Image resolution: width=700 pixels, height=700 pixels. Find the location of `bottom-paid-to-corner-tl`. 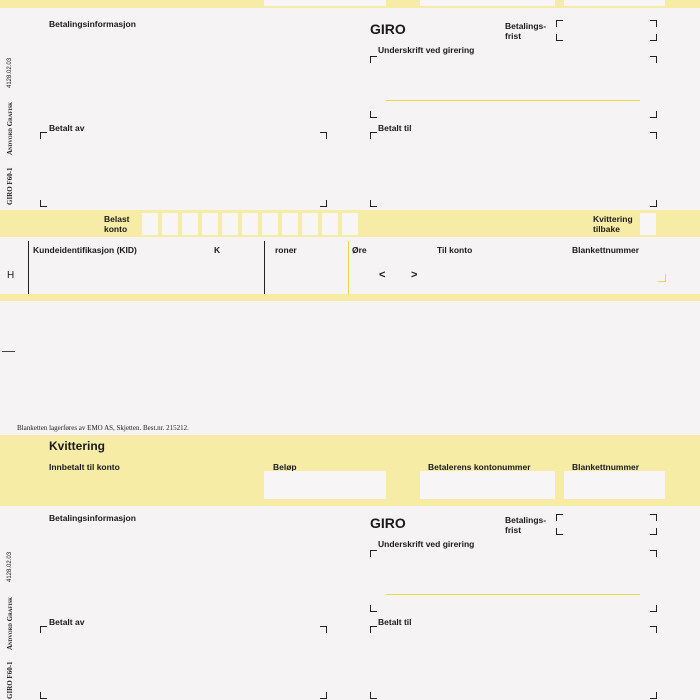

bottom-paid-to-corner-tl is located at coordinates (373, 629).